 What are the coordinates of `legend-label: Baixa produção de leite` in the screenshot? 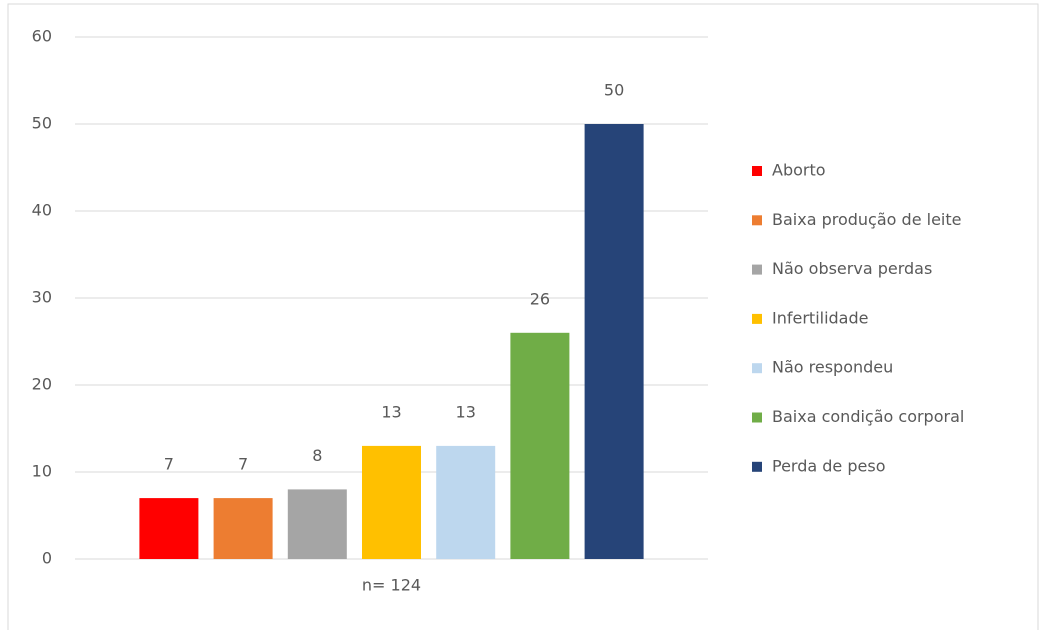 It's located at (866, 219).